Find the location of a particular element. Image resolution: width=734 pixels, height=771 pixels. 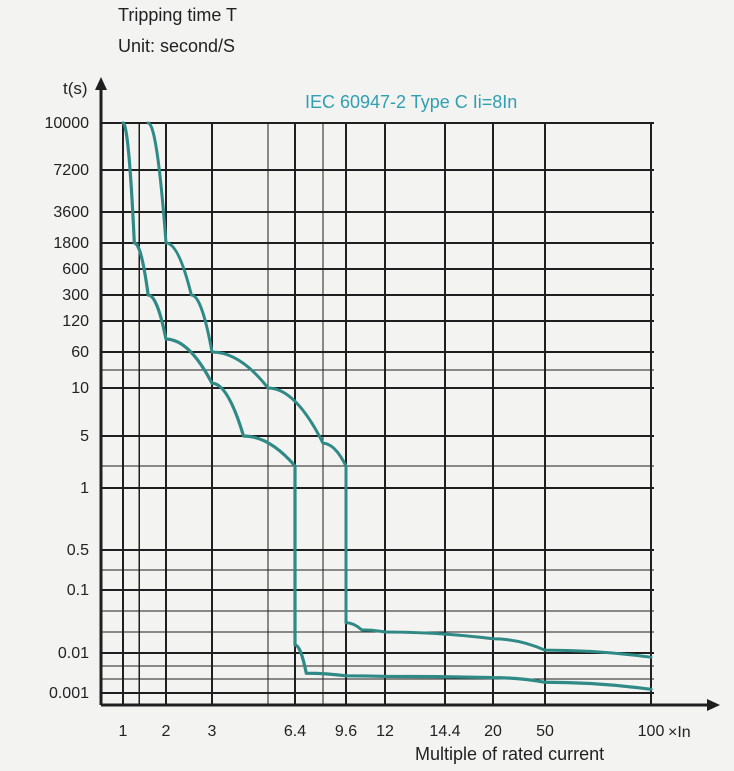

y-tick-label: 3600 is located at coordinates (71, 212).